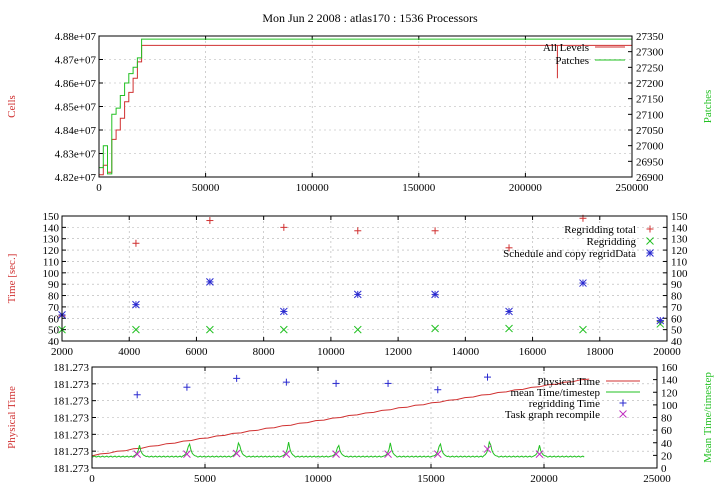  What do you see at coordinates (667, 419) in the screenshot?
I see `y2-tick-label: 80` at bounding box center [667, 419].